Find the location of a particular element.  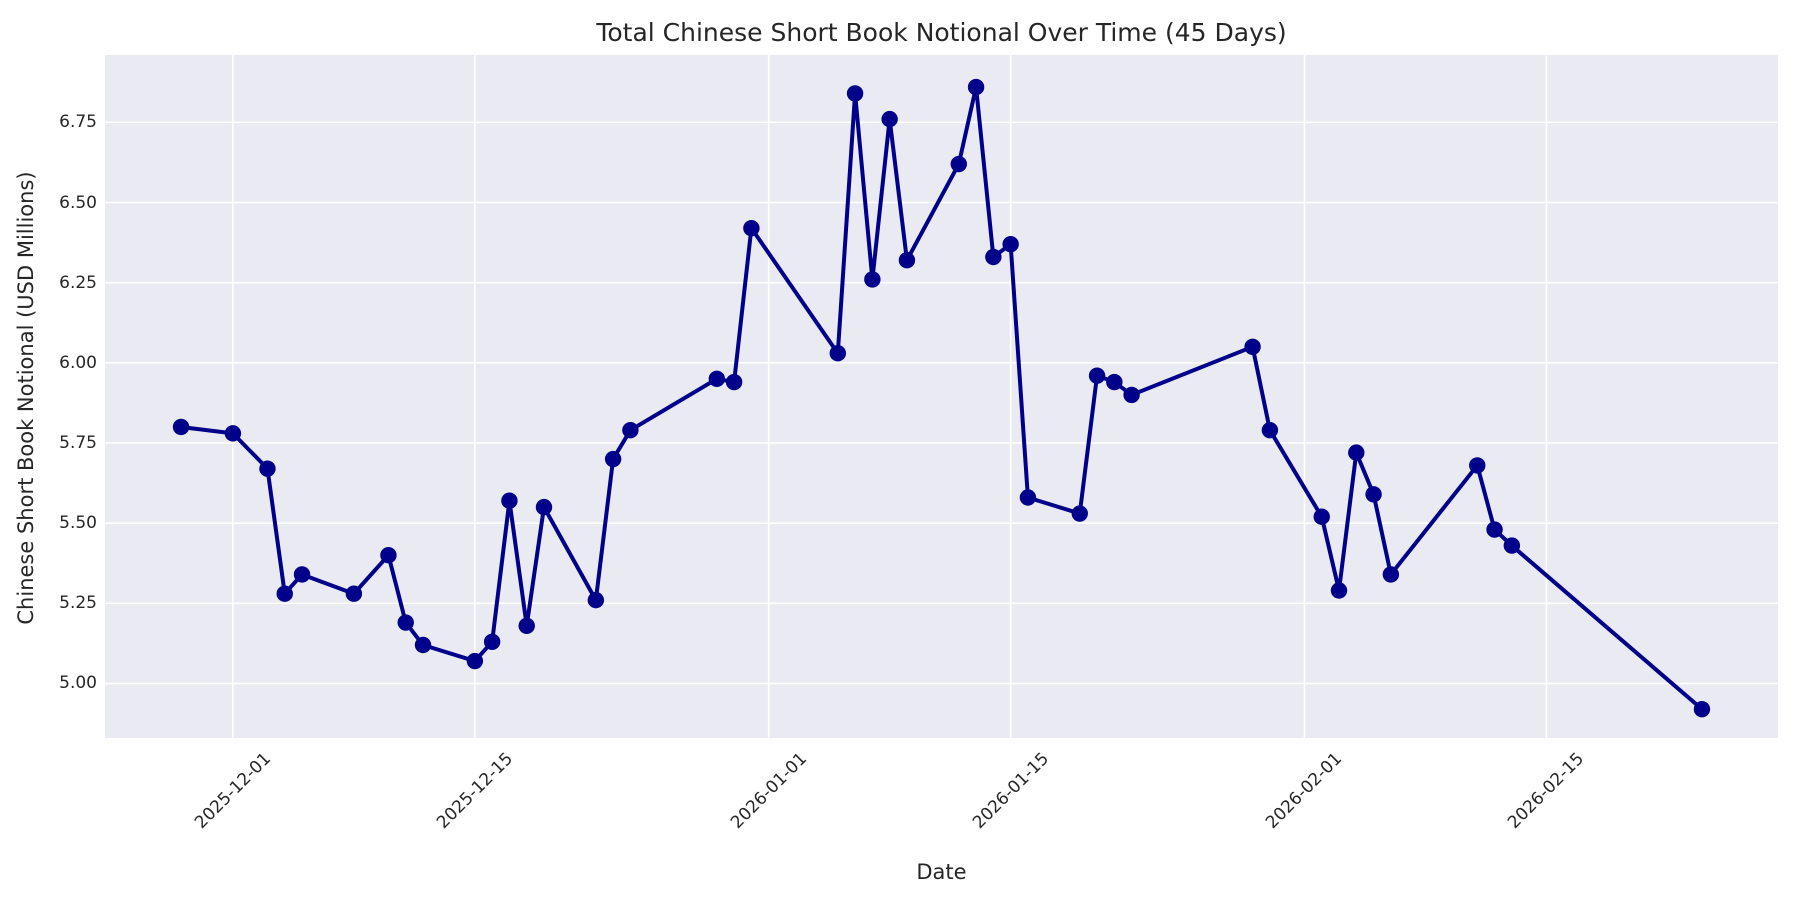

y-tick-label: 6.00 is located at coordinates (78, 362).